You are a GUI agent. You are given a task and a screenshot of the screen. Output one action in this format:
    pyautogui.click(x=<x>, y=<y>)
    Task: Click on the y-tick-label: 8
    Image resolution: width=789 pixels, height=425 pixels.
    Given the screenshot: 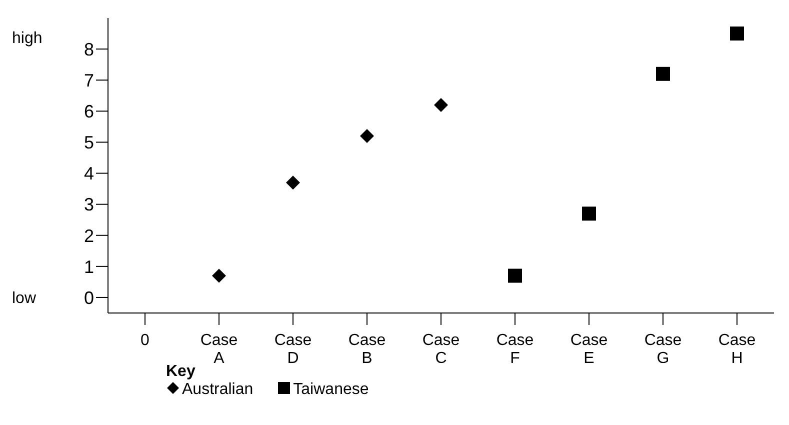 What is the action you would take?
    pyautogui.click(x=89, y=49)
    